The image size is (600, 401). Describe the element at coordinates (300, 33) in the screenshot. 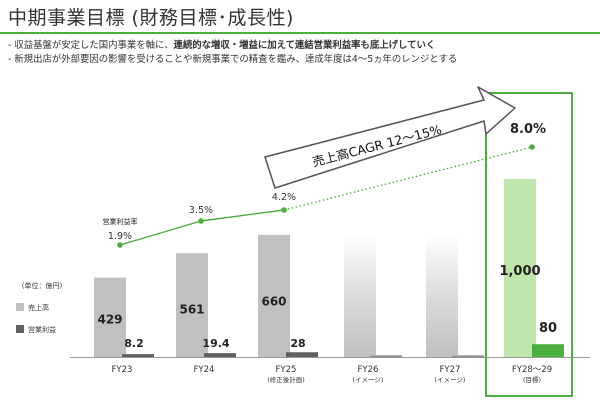

I see `title-rule` at that location.